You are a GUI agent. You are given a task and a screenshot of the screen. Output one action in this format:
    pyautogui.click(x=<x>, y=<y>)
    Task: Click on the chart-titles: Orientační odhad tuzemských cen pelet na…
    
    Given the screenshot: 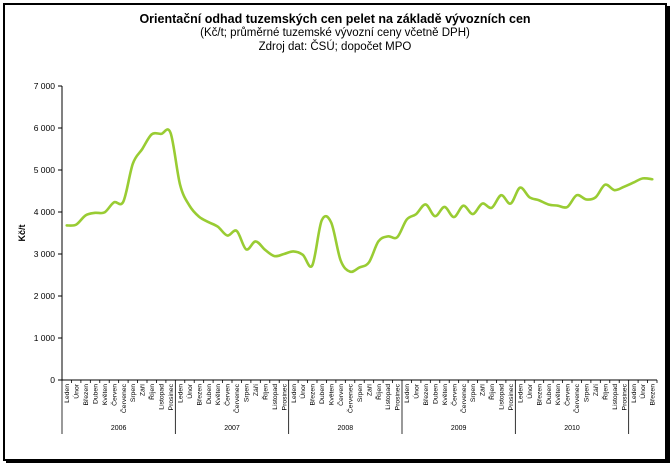 What is the action you would take?
    pyautogui.click(x=335, y=33)
    